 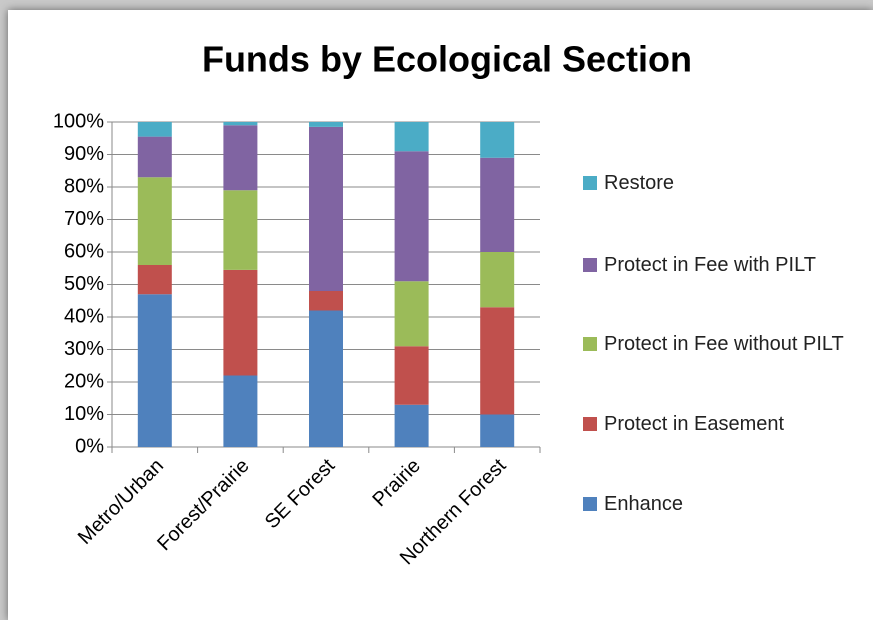 I want to click on chart-title: Funds by Ecological Section, so click(x=447, y=59).